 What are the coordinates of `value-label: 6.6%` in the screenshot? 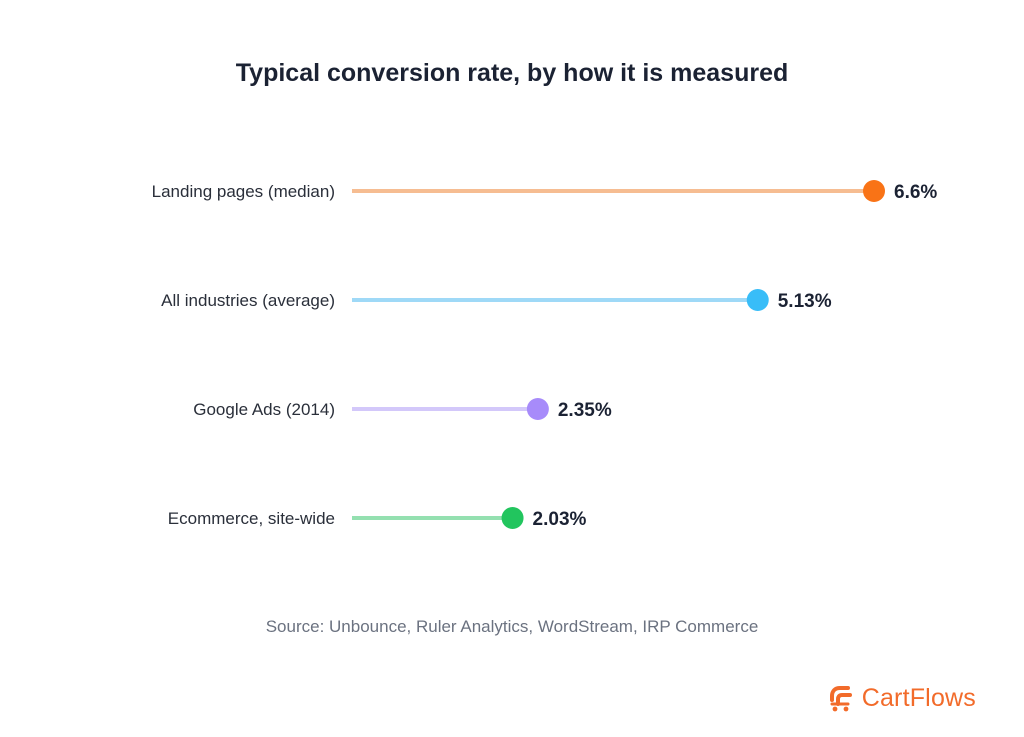 It's located at (915, 192).